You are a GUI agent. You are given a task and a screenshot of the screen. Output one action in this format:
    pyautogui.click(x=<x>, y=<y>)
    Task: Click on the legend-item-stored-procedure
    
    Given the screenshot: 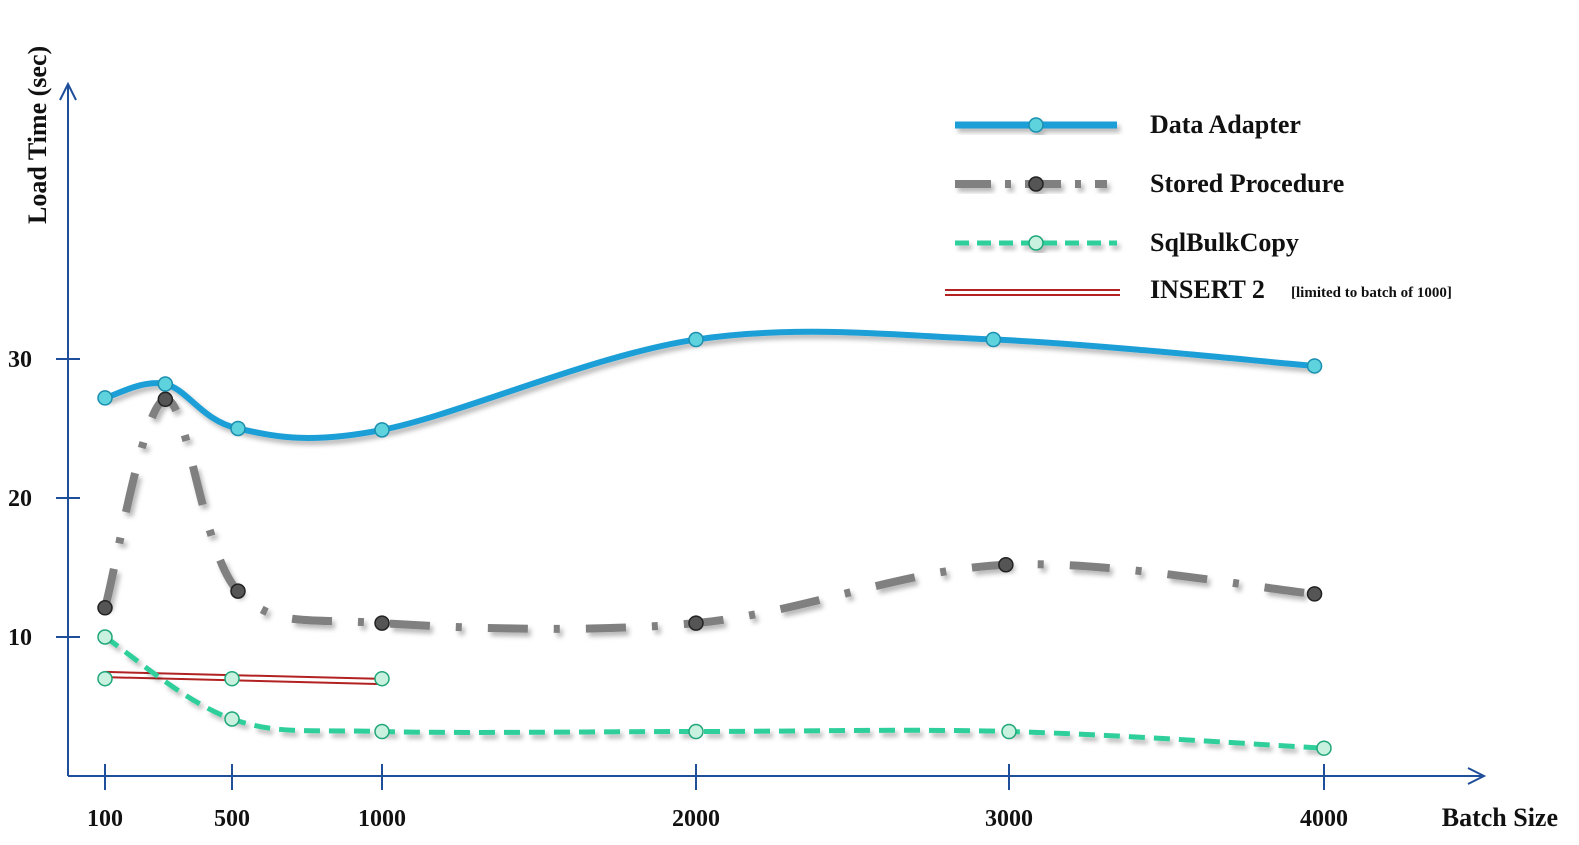 What is the action you would take?
    pyautogui.click(x=1031, y=184)
    